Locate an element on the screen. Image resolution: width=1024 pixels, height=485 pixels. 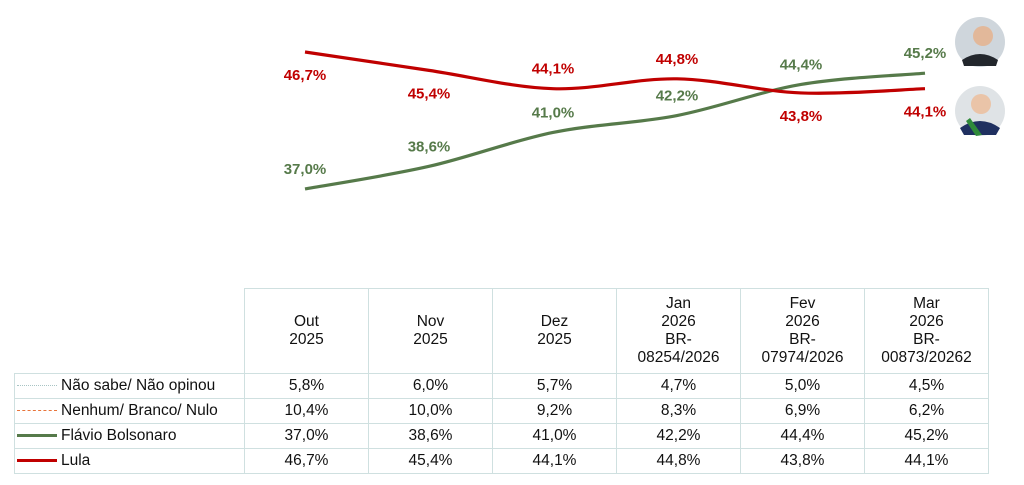
table-cell: 8,3% is located at coordinates (678, 411).